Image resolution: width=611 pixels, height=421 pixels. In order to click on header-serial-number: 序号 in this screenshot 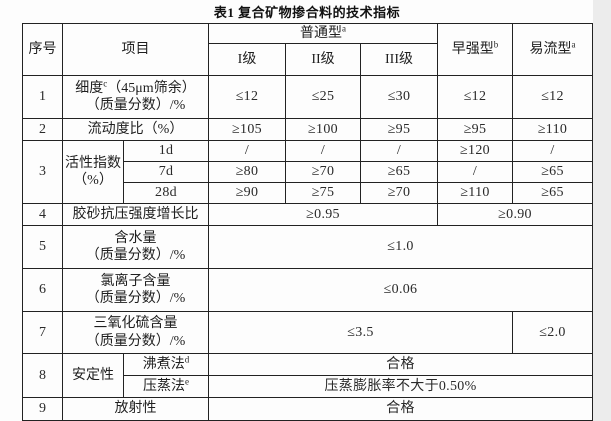, I will do `click(42, 49)`.